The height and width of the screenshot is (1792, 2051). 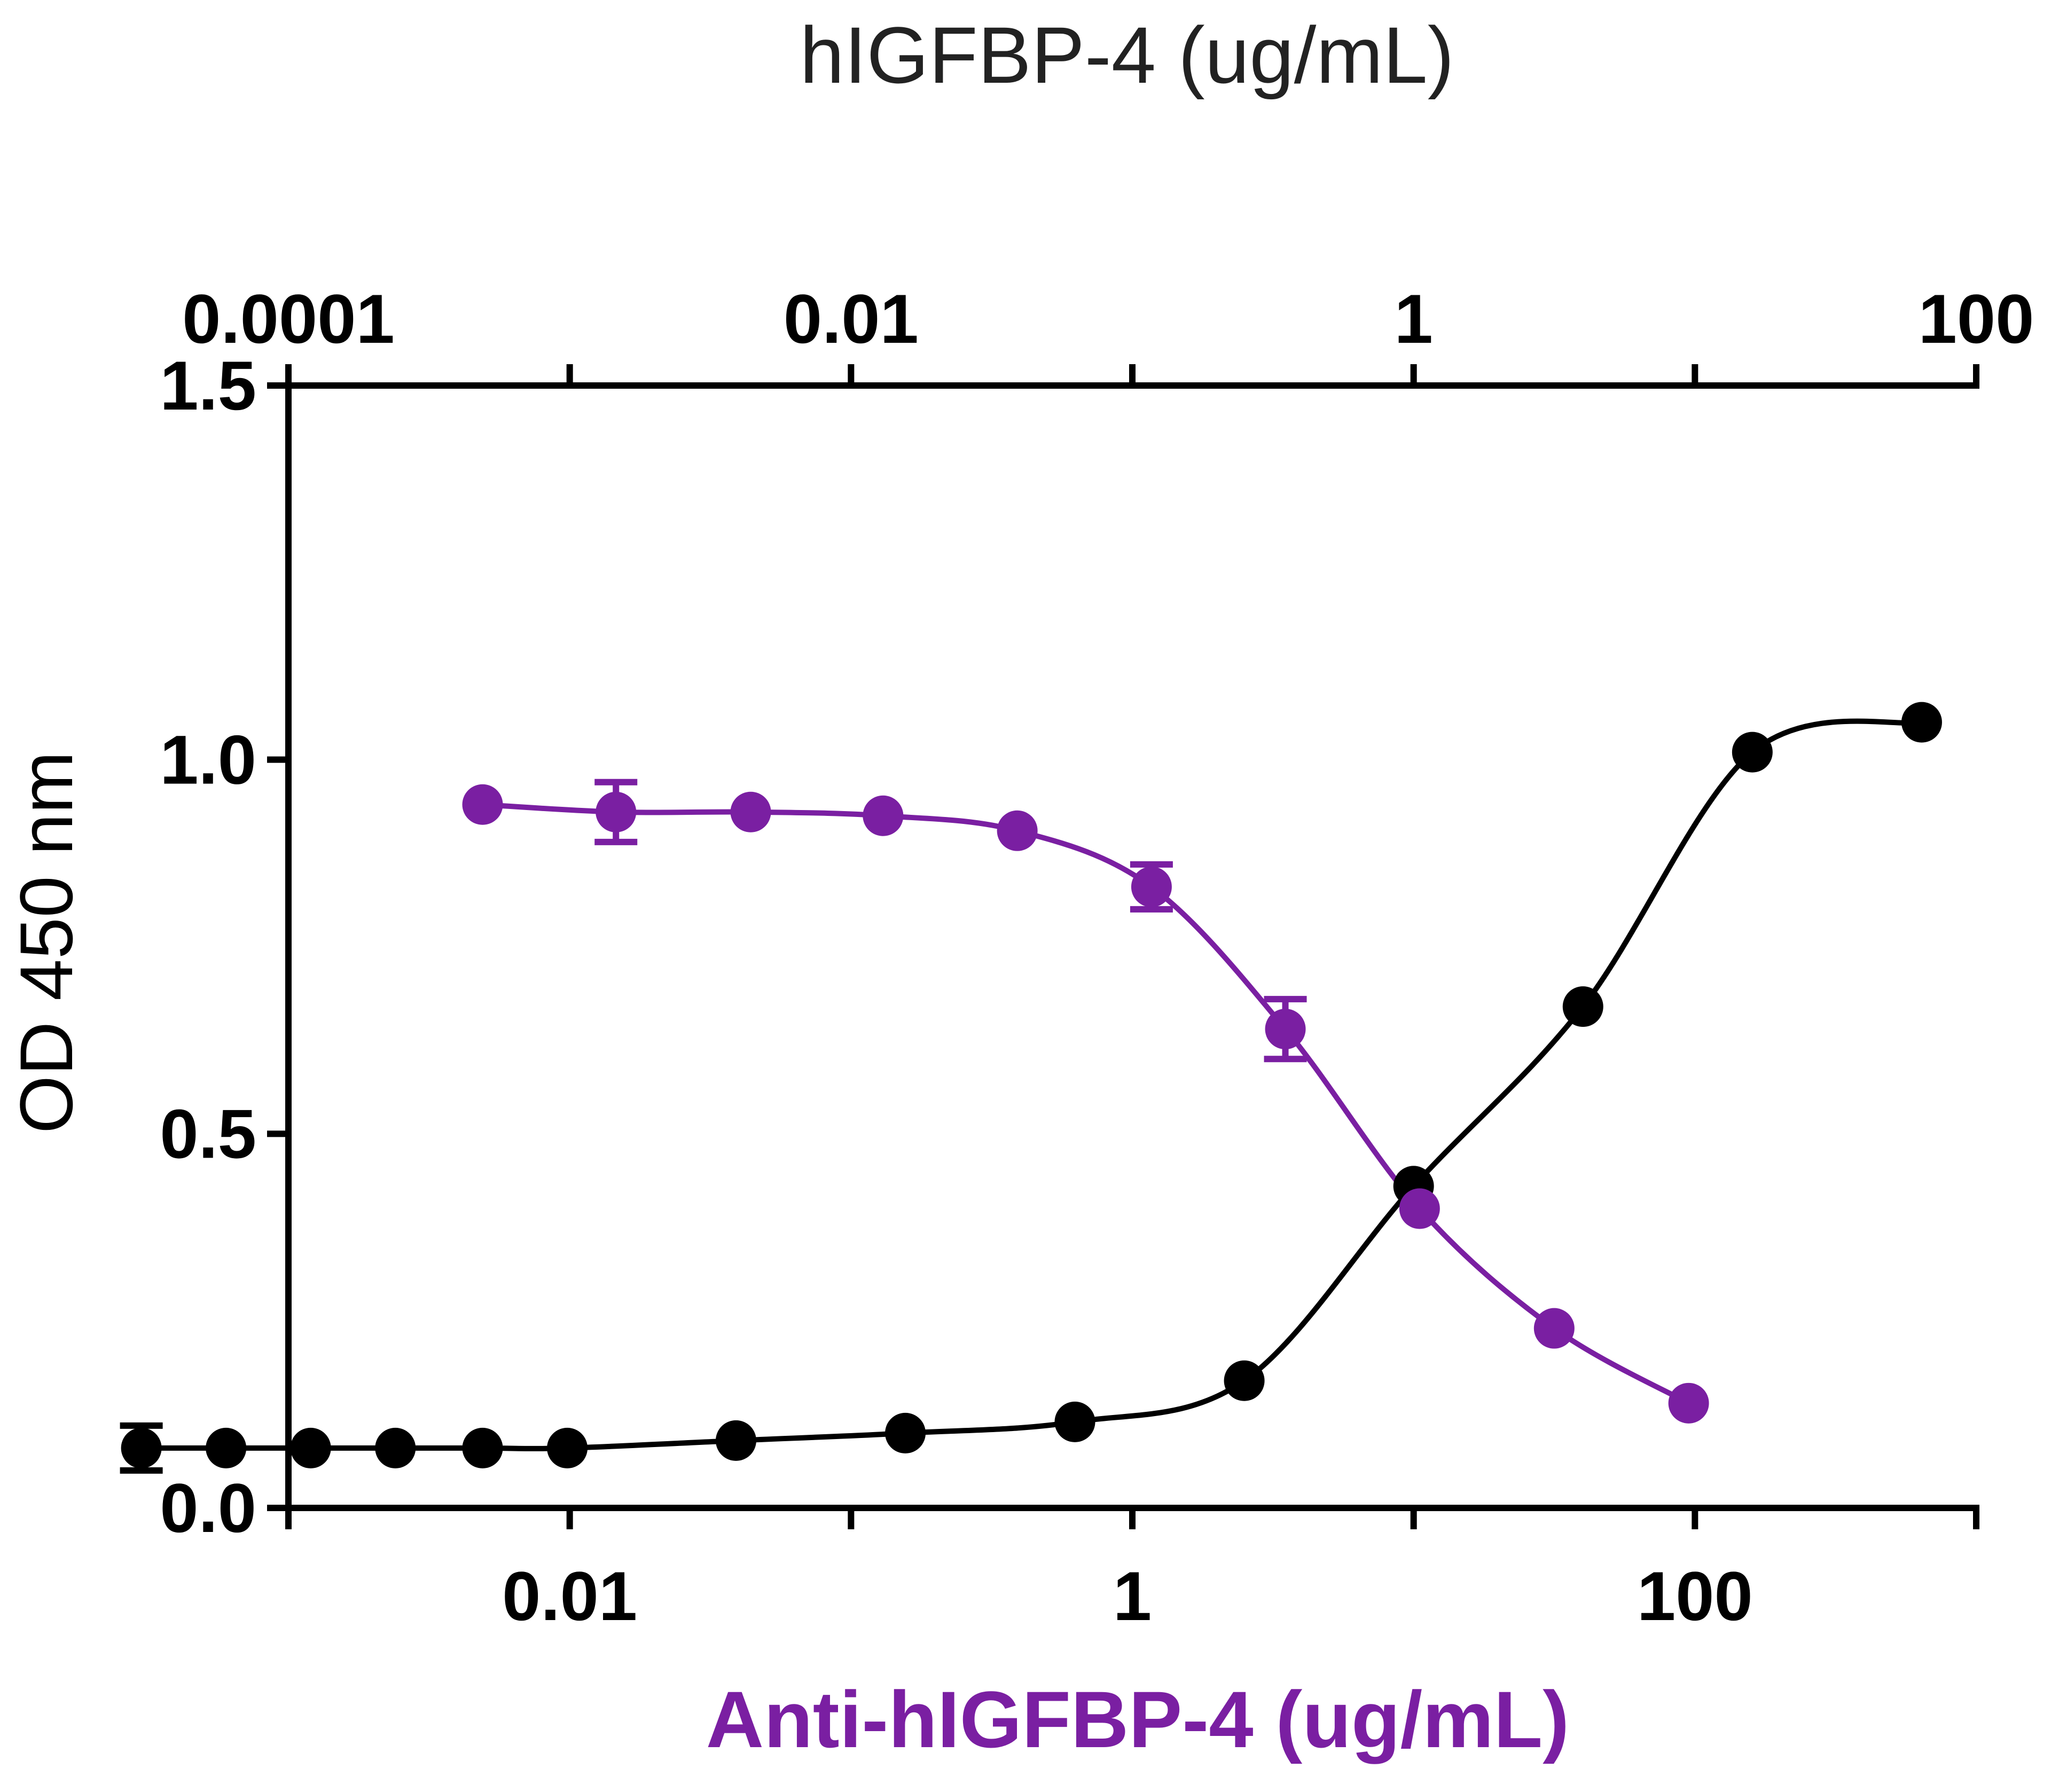 I want to click on top-tick-label: 100, so click(x=1976, y=319).